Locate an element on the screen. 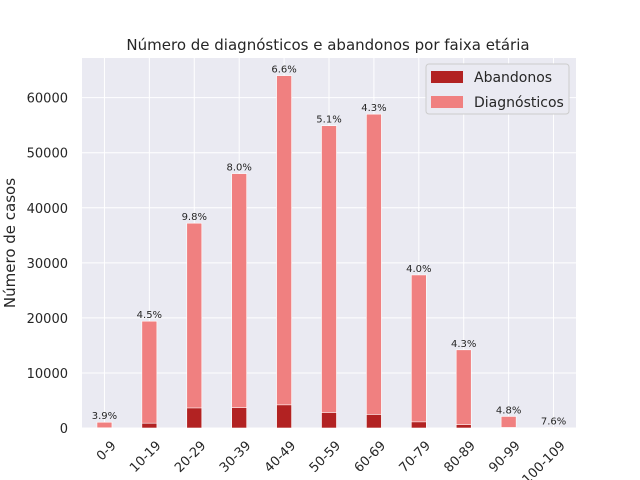 The height and width of the screenshot is (480, 640). y-tick-label: 40000 is located at coordinates (47, 209).